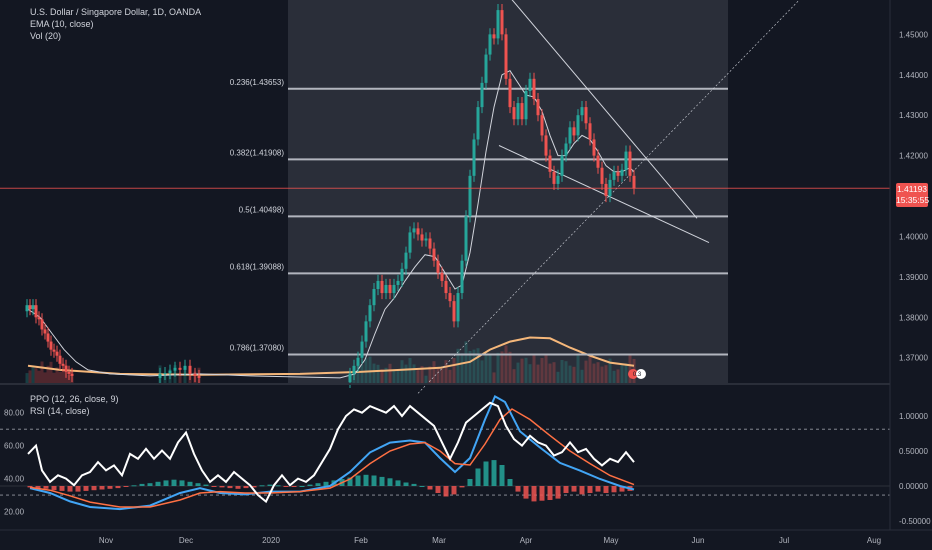 This screenshot has height=550, width=932. I want to click on time-axis: Nov Dec 2020 Feb Mar Apr May Jun Jul Aug, so click(490, 540).